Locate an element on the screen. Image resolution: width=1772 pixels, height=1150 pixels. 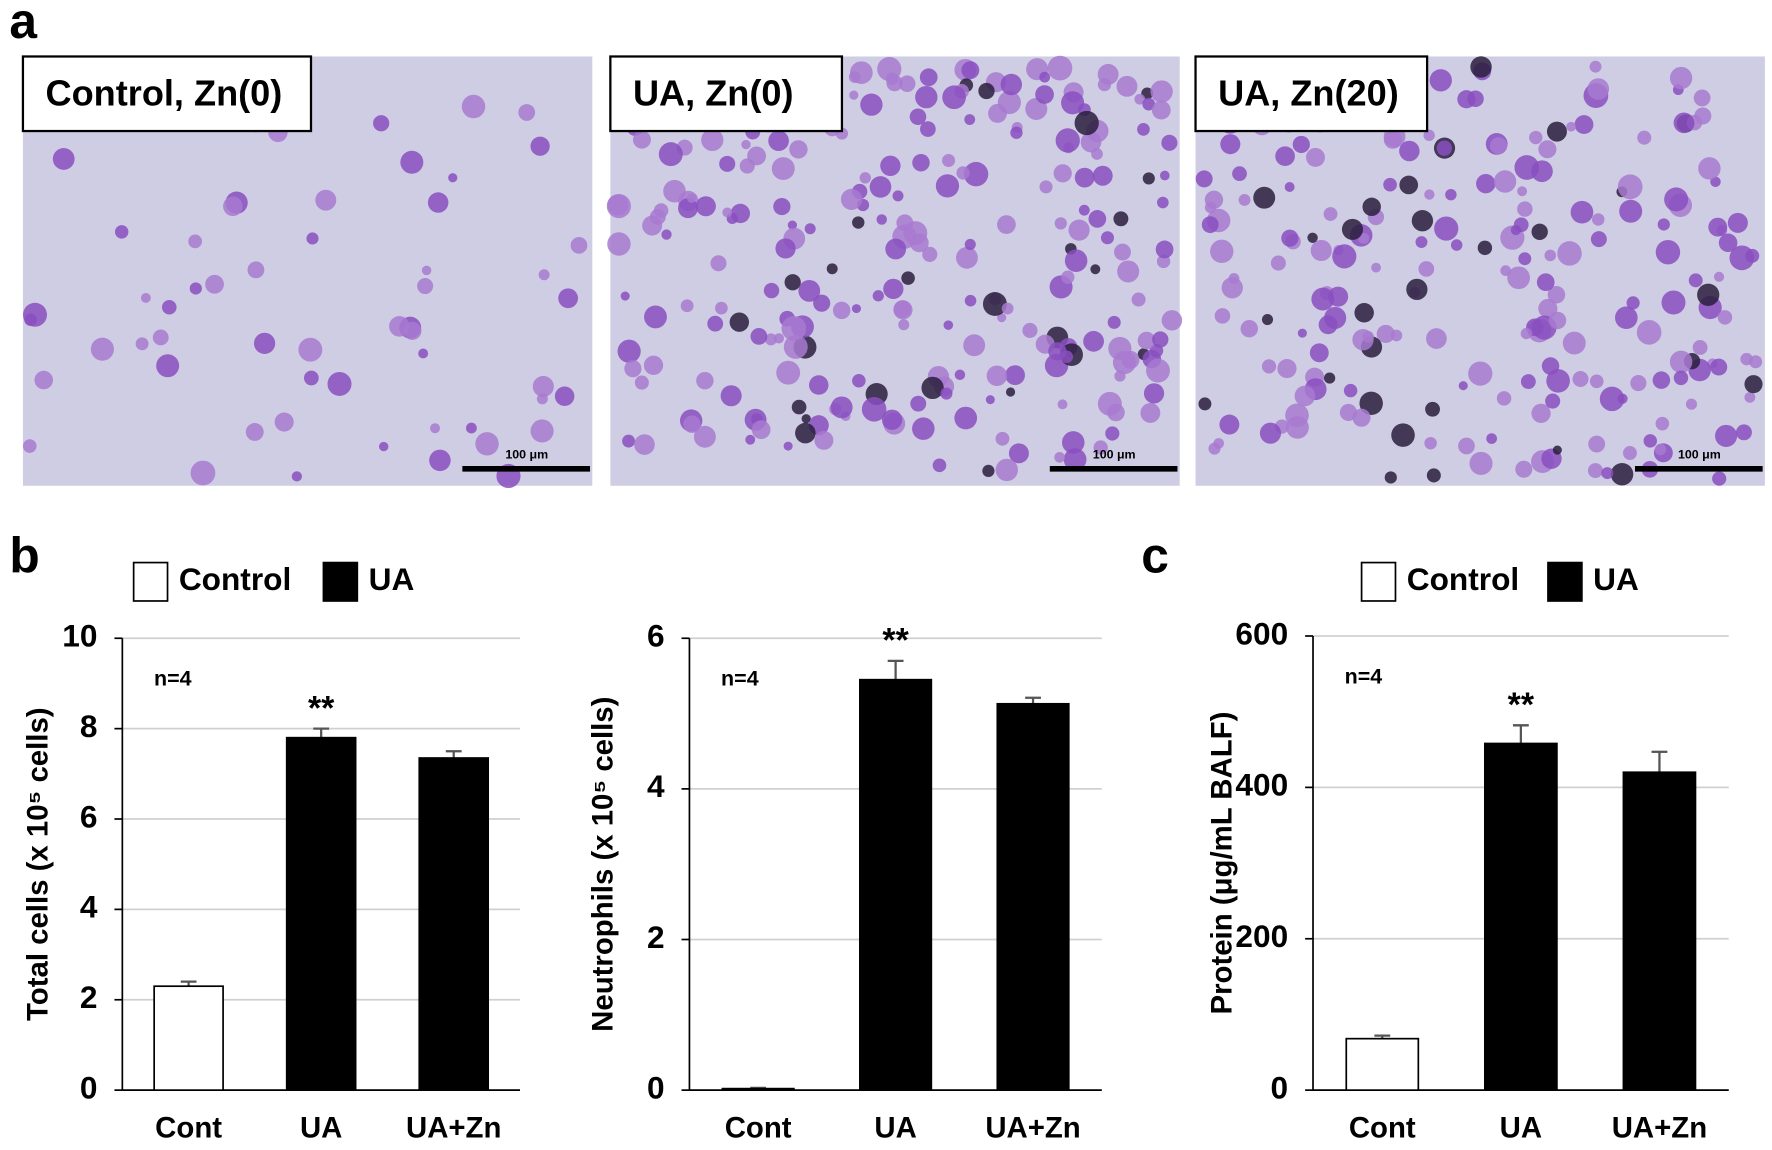
y-axis-label: Neutrophils (x 10⁵ cells) is located at coordinates (602, 864).